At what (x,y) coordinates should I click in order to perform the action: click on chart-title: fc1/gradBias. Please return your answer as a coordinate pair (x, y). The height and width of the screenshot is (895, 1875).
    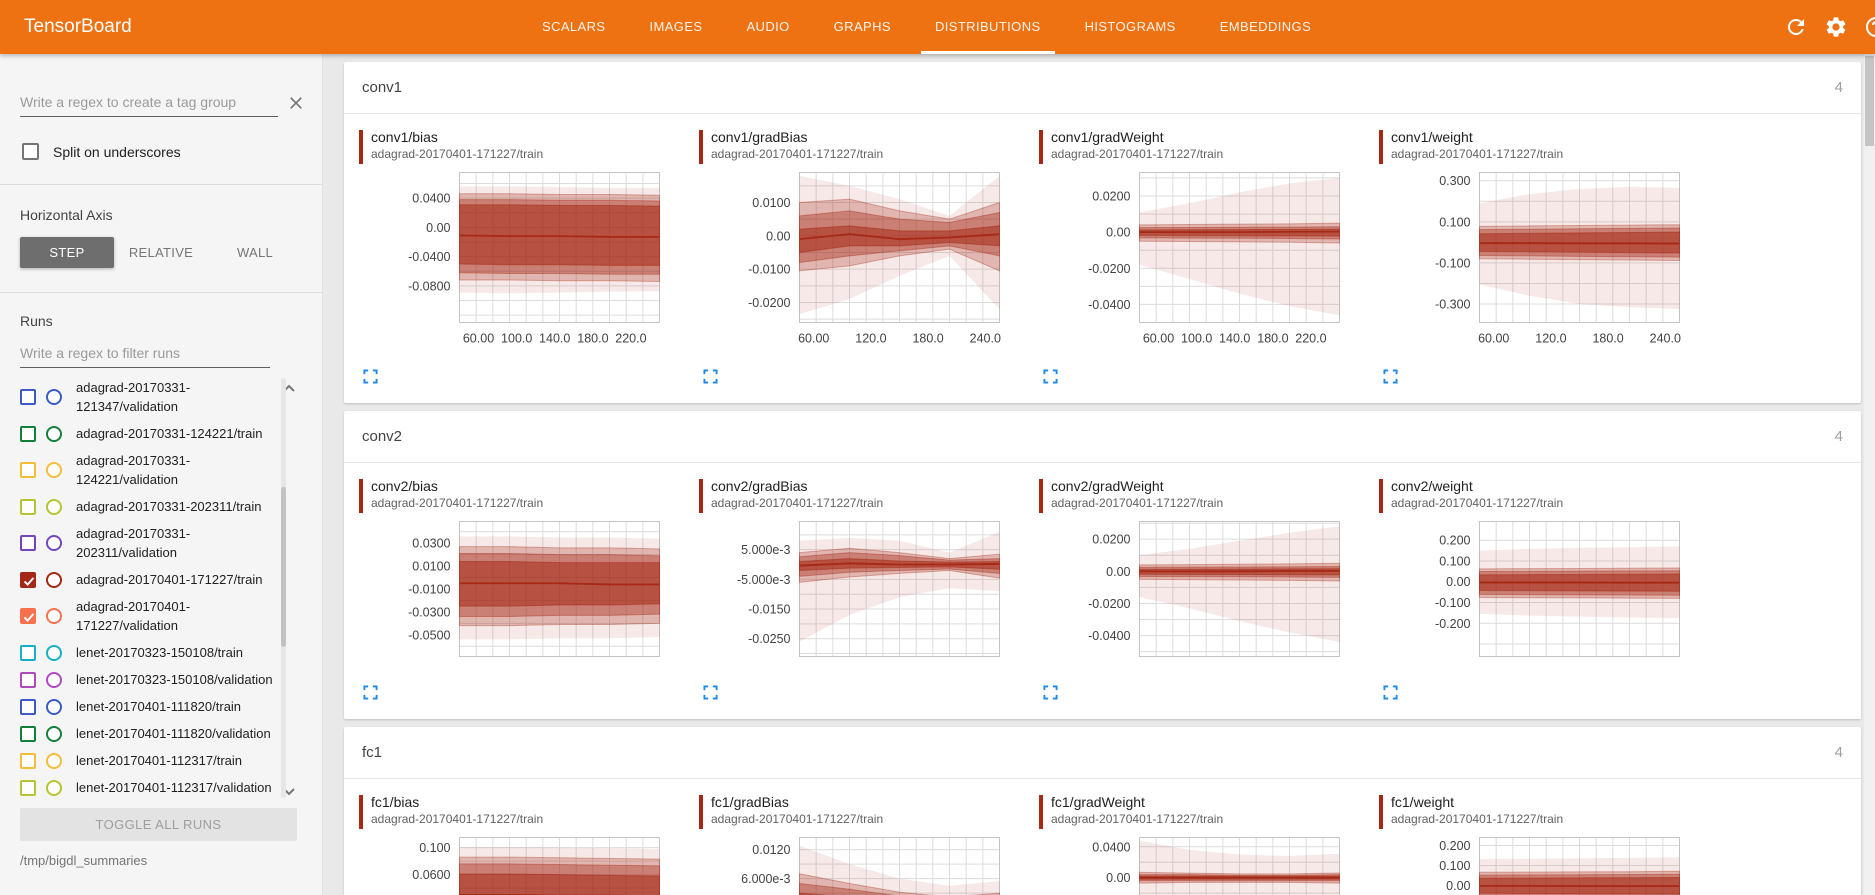
    Looking at the image, I should click on (750, 802).